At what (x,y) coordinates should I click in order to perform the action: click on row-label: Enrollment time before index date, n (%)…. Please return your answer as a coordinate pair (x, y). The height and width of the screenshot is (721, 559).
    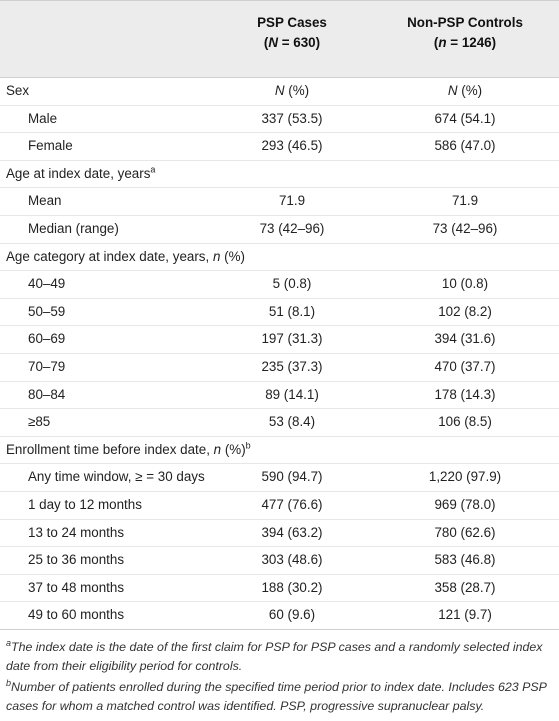
    Looking at the image, I should click on (128, 450).